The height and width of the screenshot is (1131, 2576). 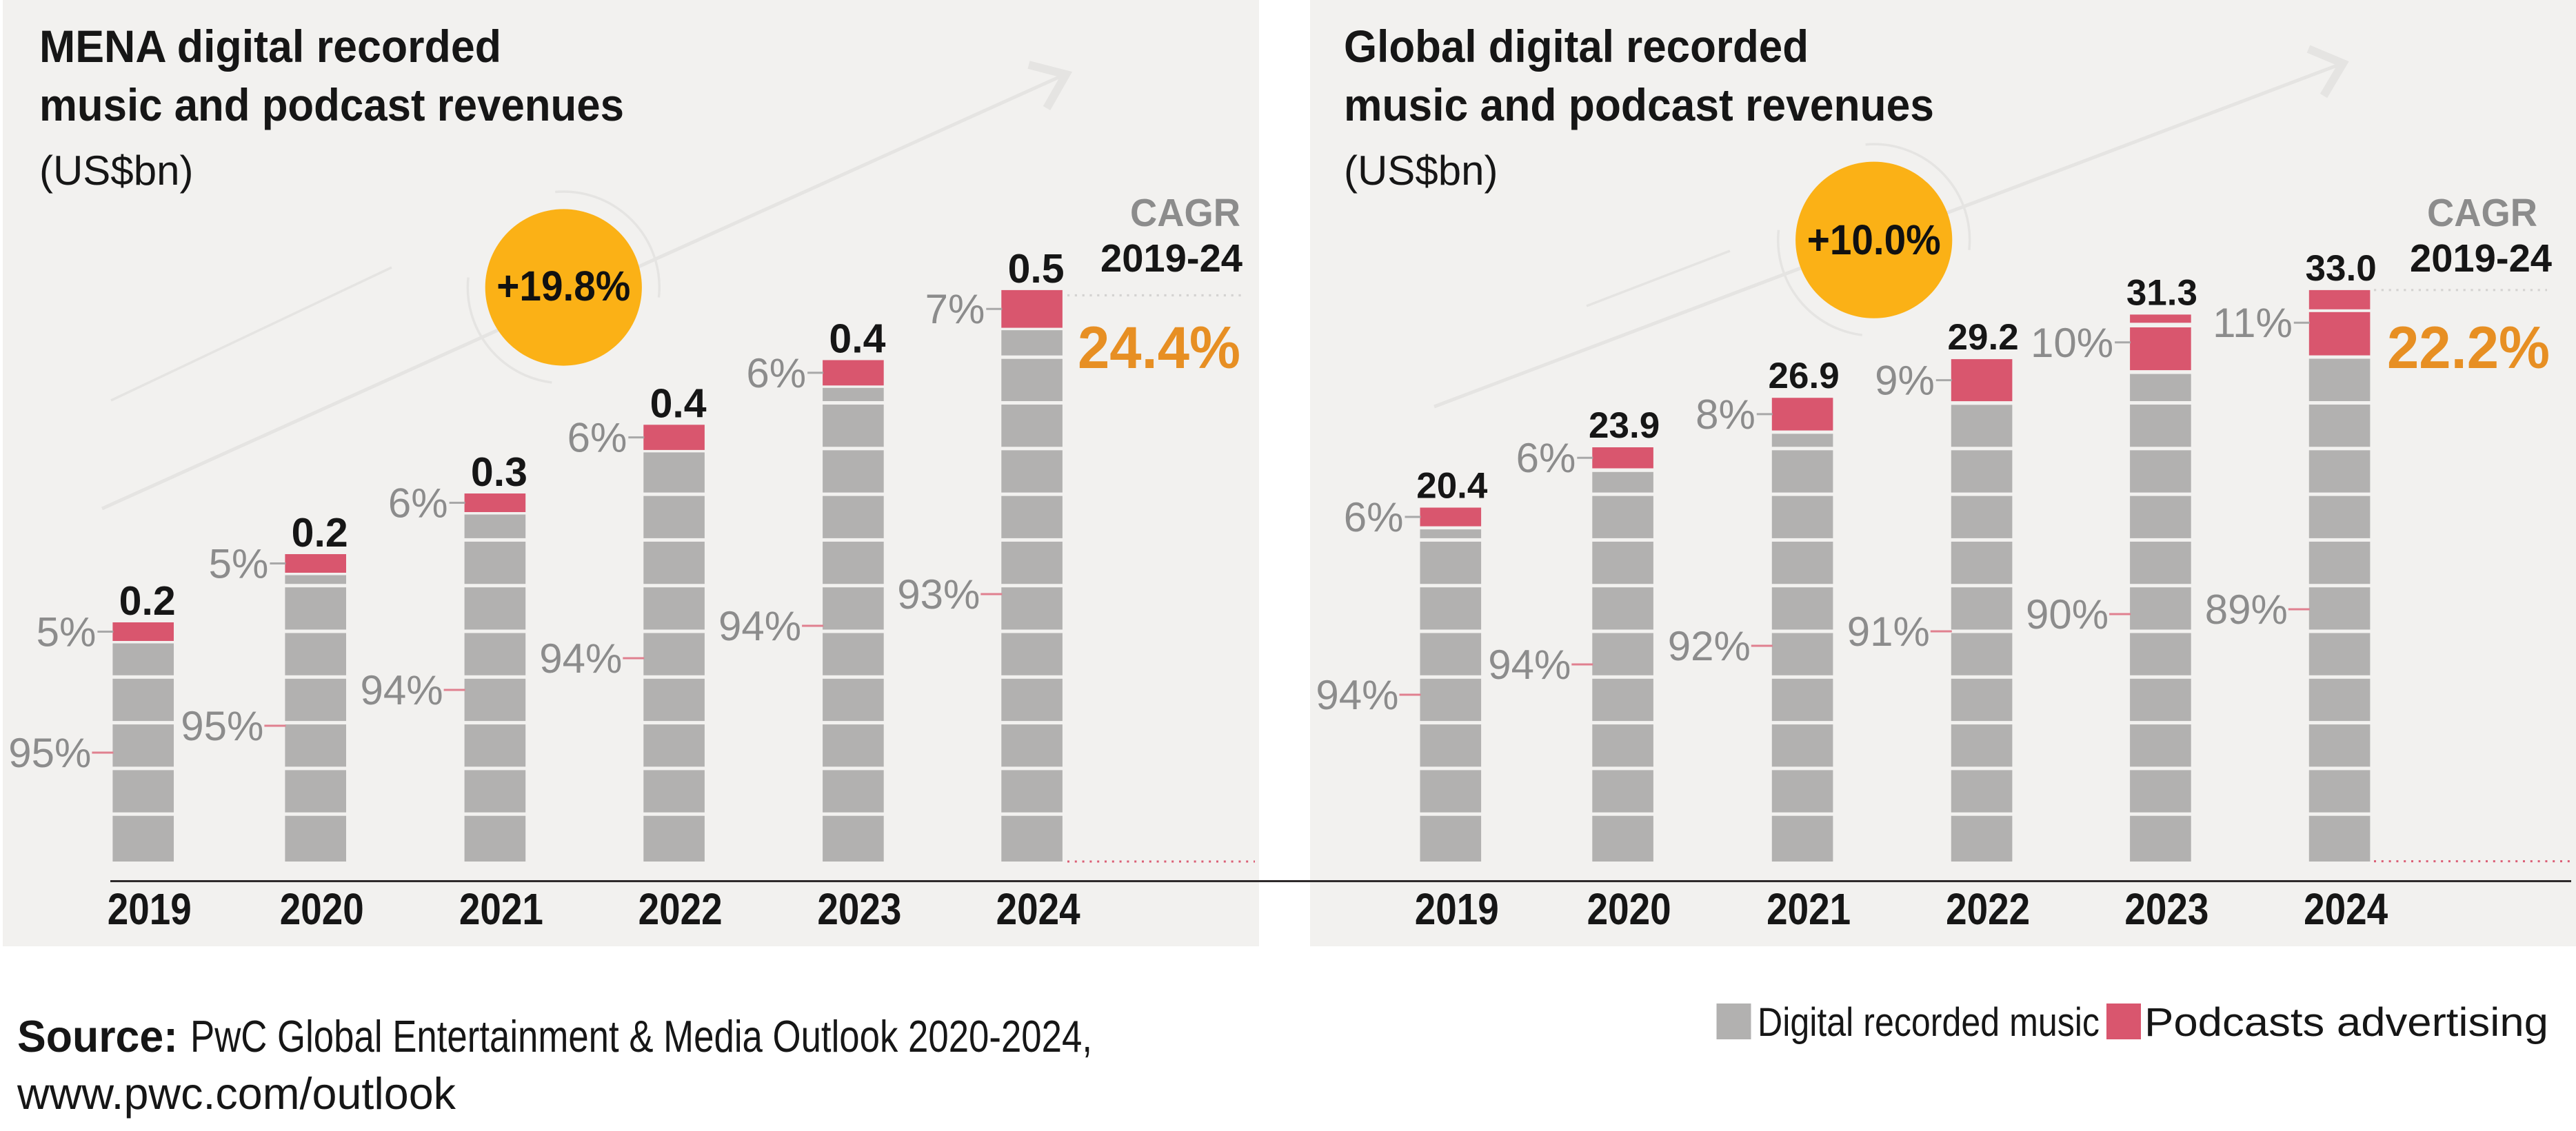 I want to click on svg-text: 90%, so click(x=2067, y=614).